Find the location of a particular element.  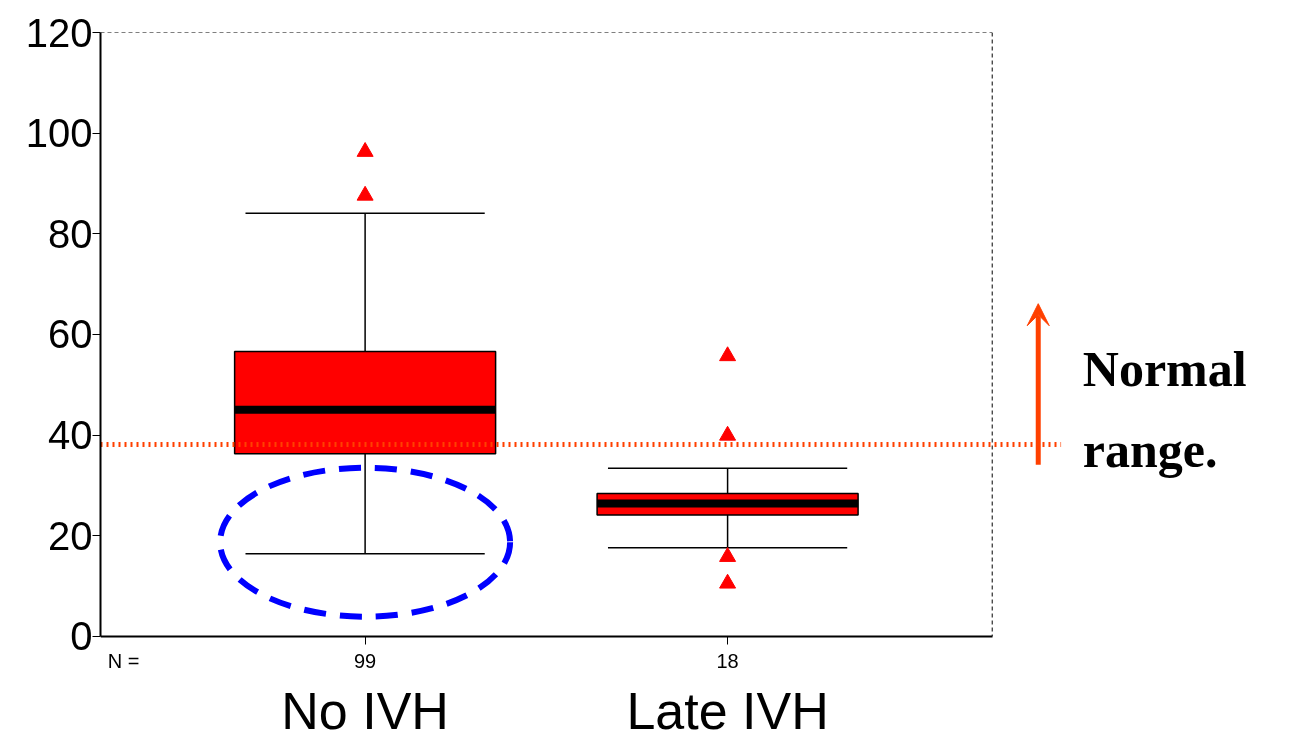

text: N = is located at coordinates (123, 661).